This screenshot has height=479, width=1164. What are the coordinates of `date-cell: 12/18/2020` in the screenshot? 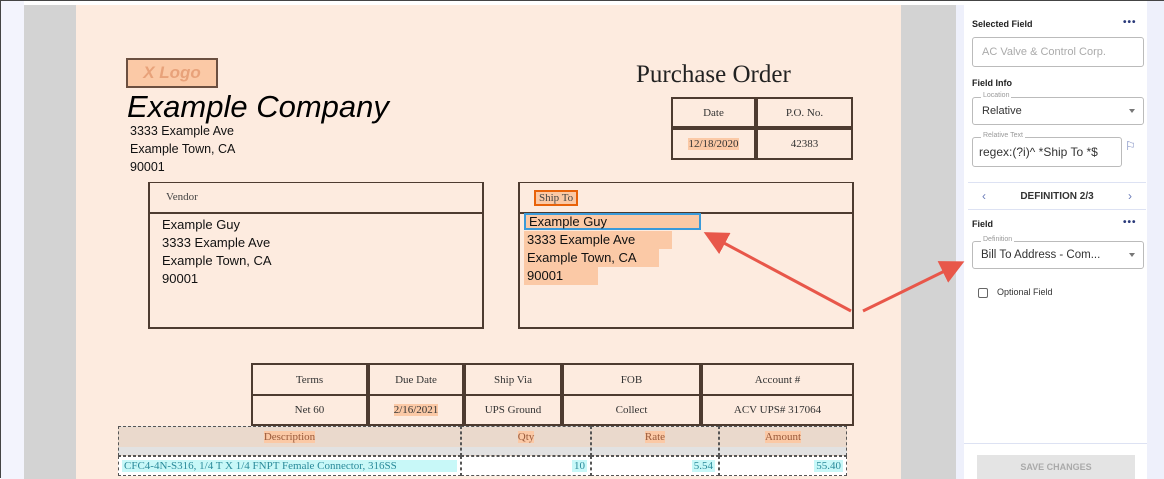 It's located at (713, 144).